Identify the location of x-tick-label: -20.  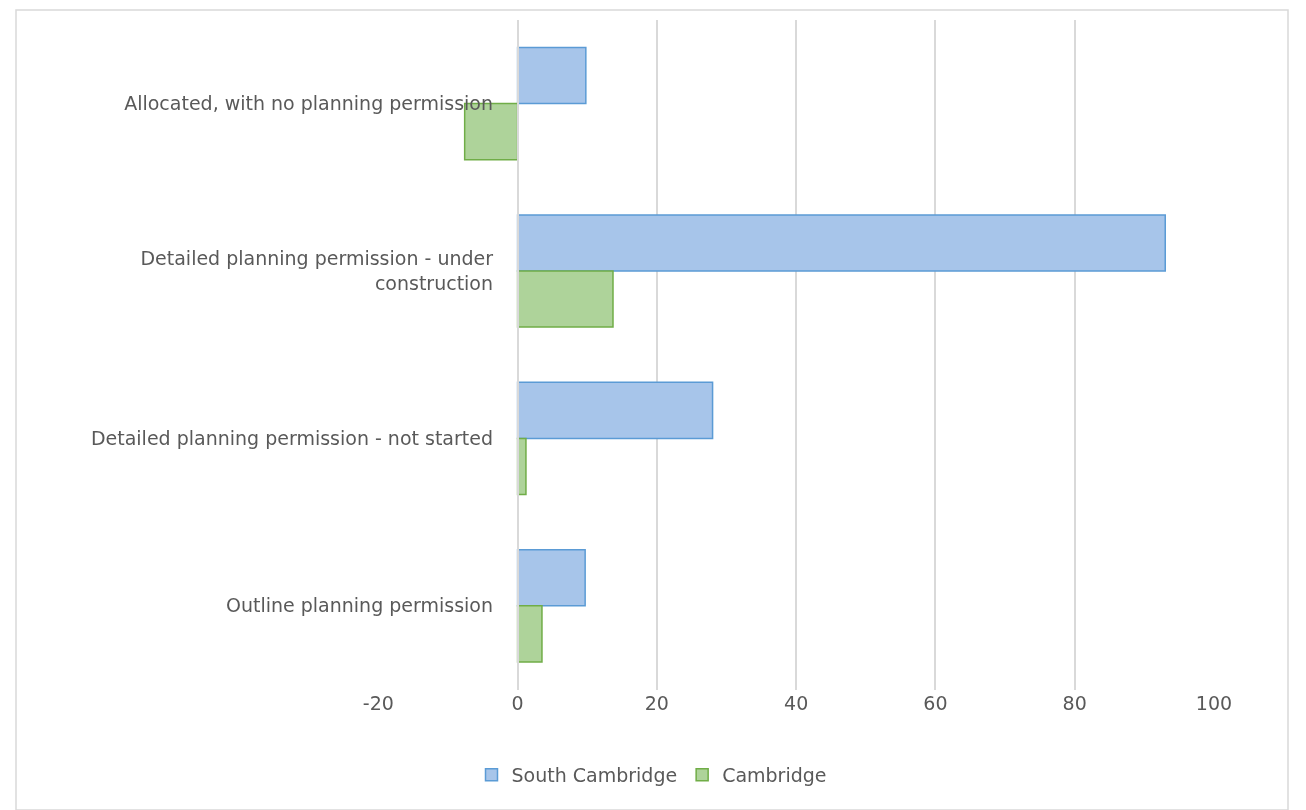
(378, 702).